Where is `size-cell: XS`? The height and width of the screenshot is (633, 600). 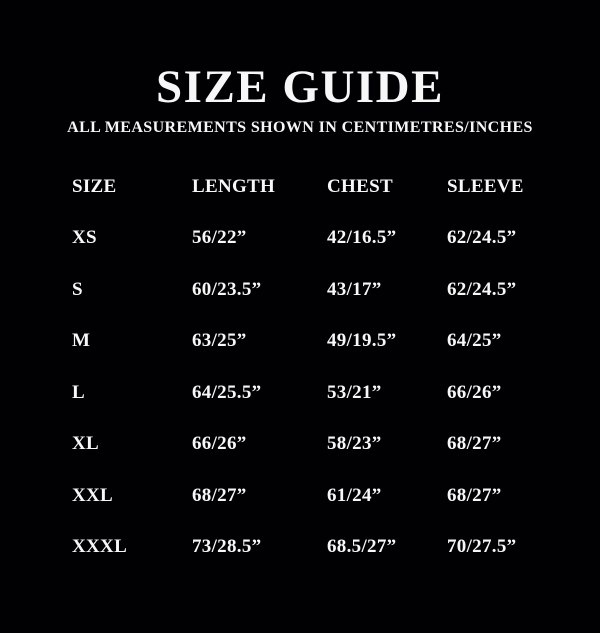 size-cell: XS is located at coordinates (84, 238).